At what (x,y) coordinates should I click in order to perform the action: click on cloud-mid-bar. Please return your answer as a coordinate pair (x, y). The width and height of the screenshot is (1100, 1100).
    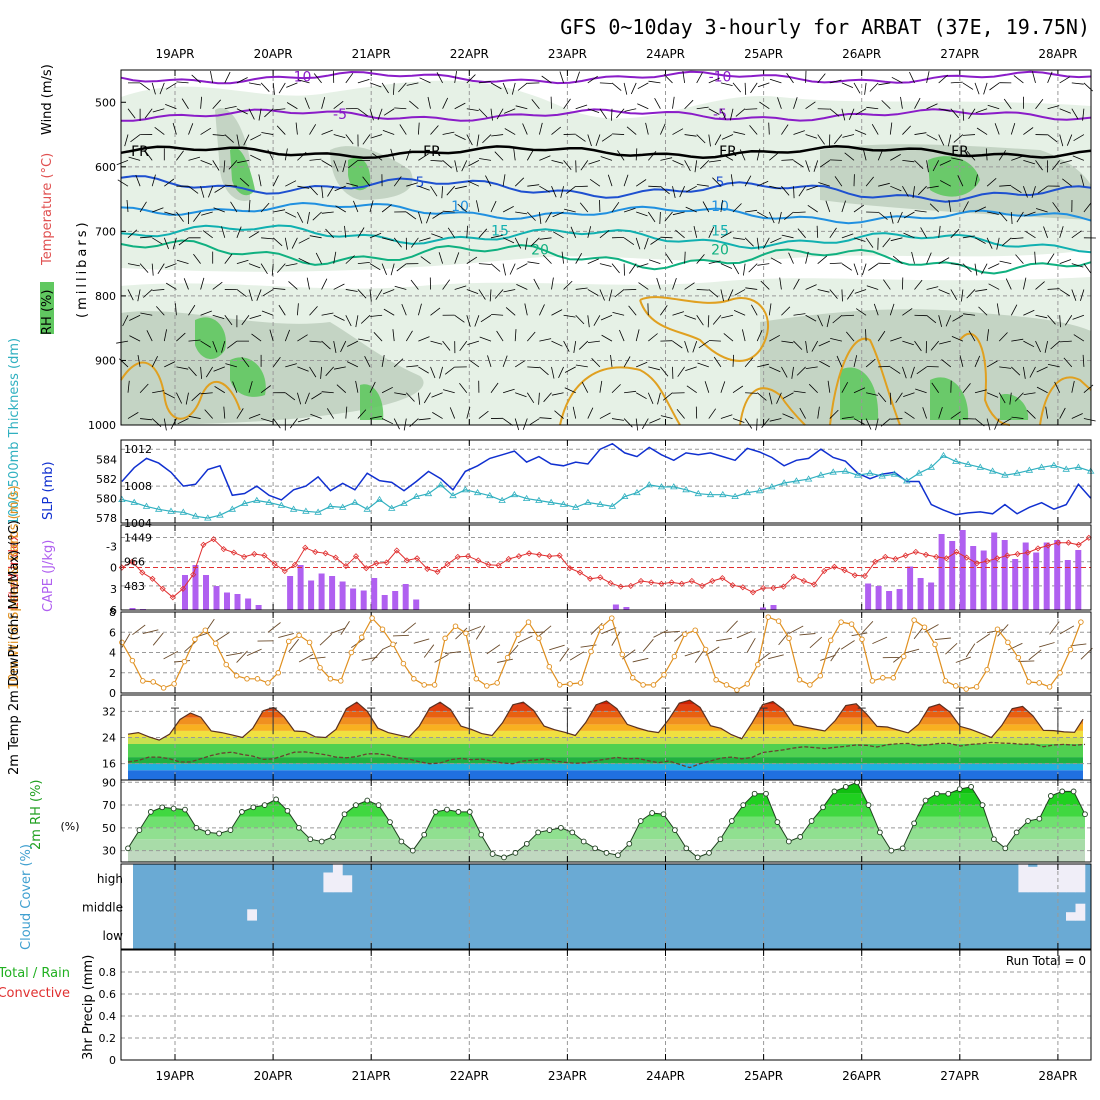
    Looking at the image, I should click on (1071, 916).